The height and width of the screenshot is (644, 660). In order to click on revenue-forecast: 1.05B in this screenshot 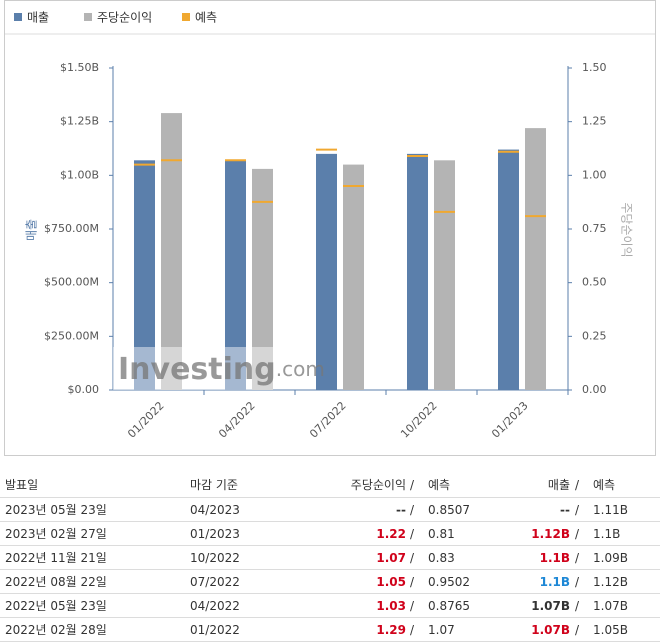, I will do `click(610, 630)`.